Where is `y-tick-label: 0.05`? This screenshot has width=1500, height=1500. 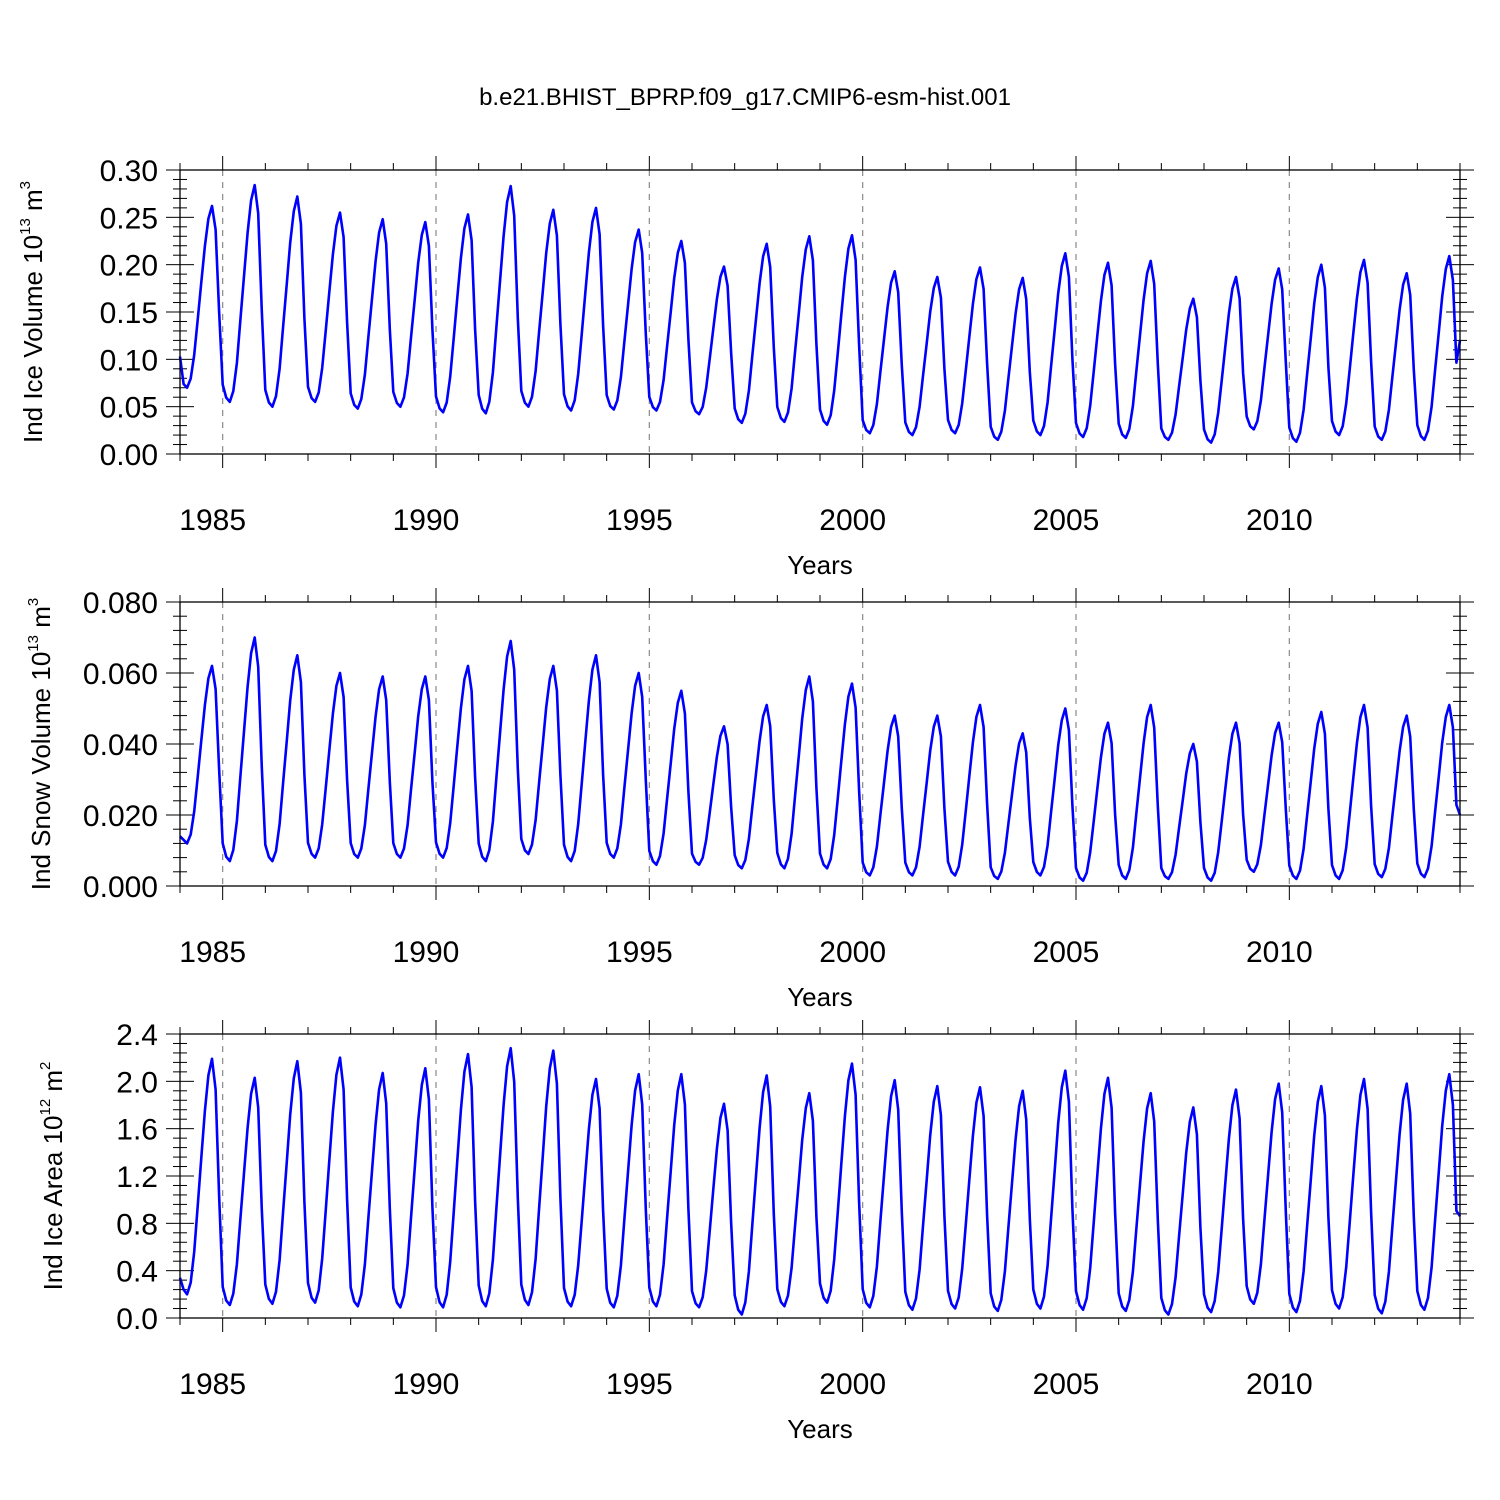
y-tick-label: 0.05 is located at coordinates (129, 408).